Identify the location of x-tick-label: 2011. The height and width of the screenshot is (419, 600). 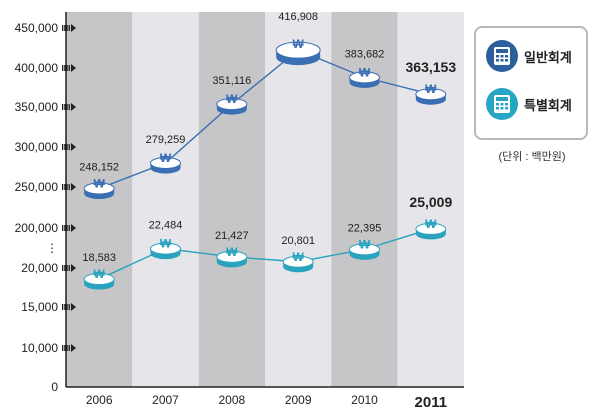
(431, 402).